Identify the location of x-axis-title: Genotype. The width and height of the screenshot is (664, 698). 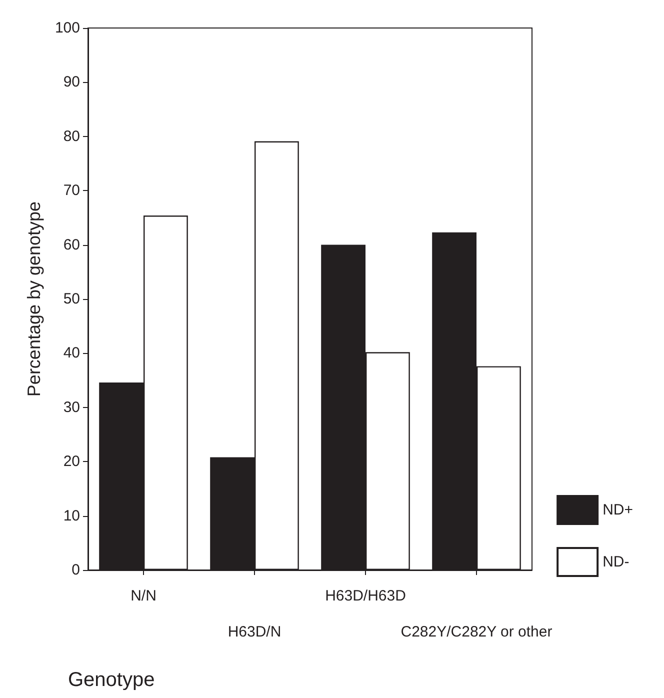
(111, 680).